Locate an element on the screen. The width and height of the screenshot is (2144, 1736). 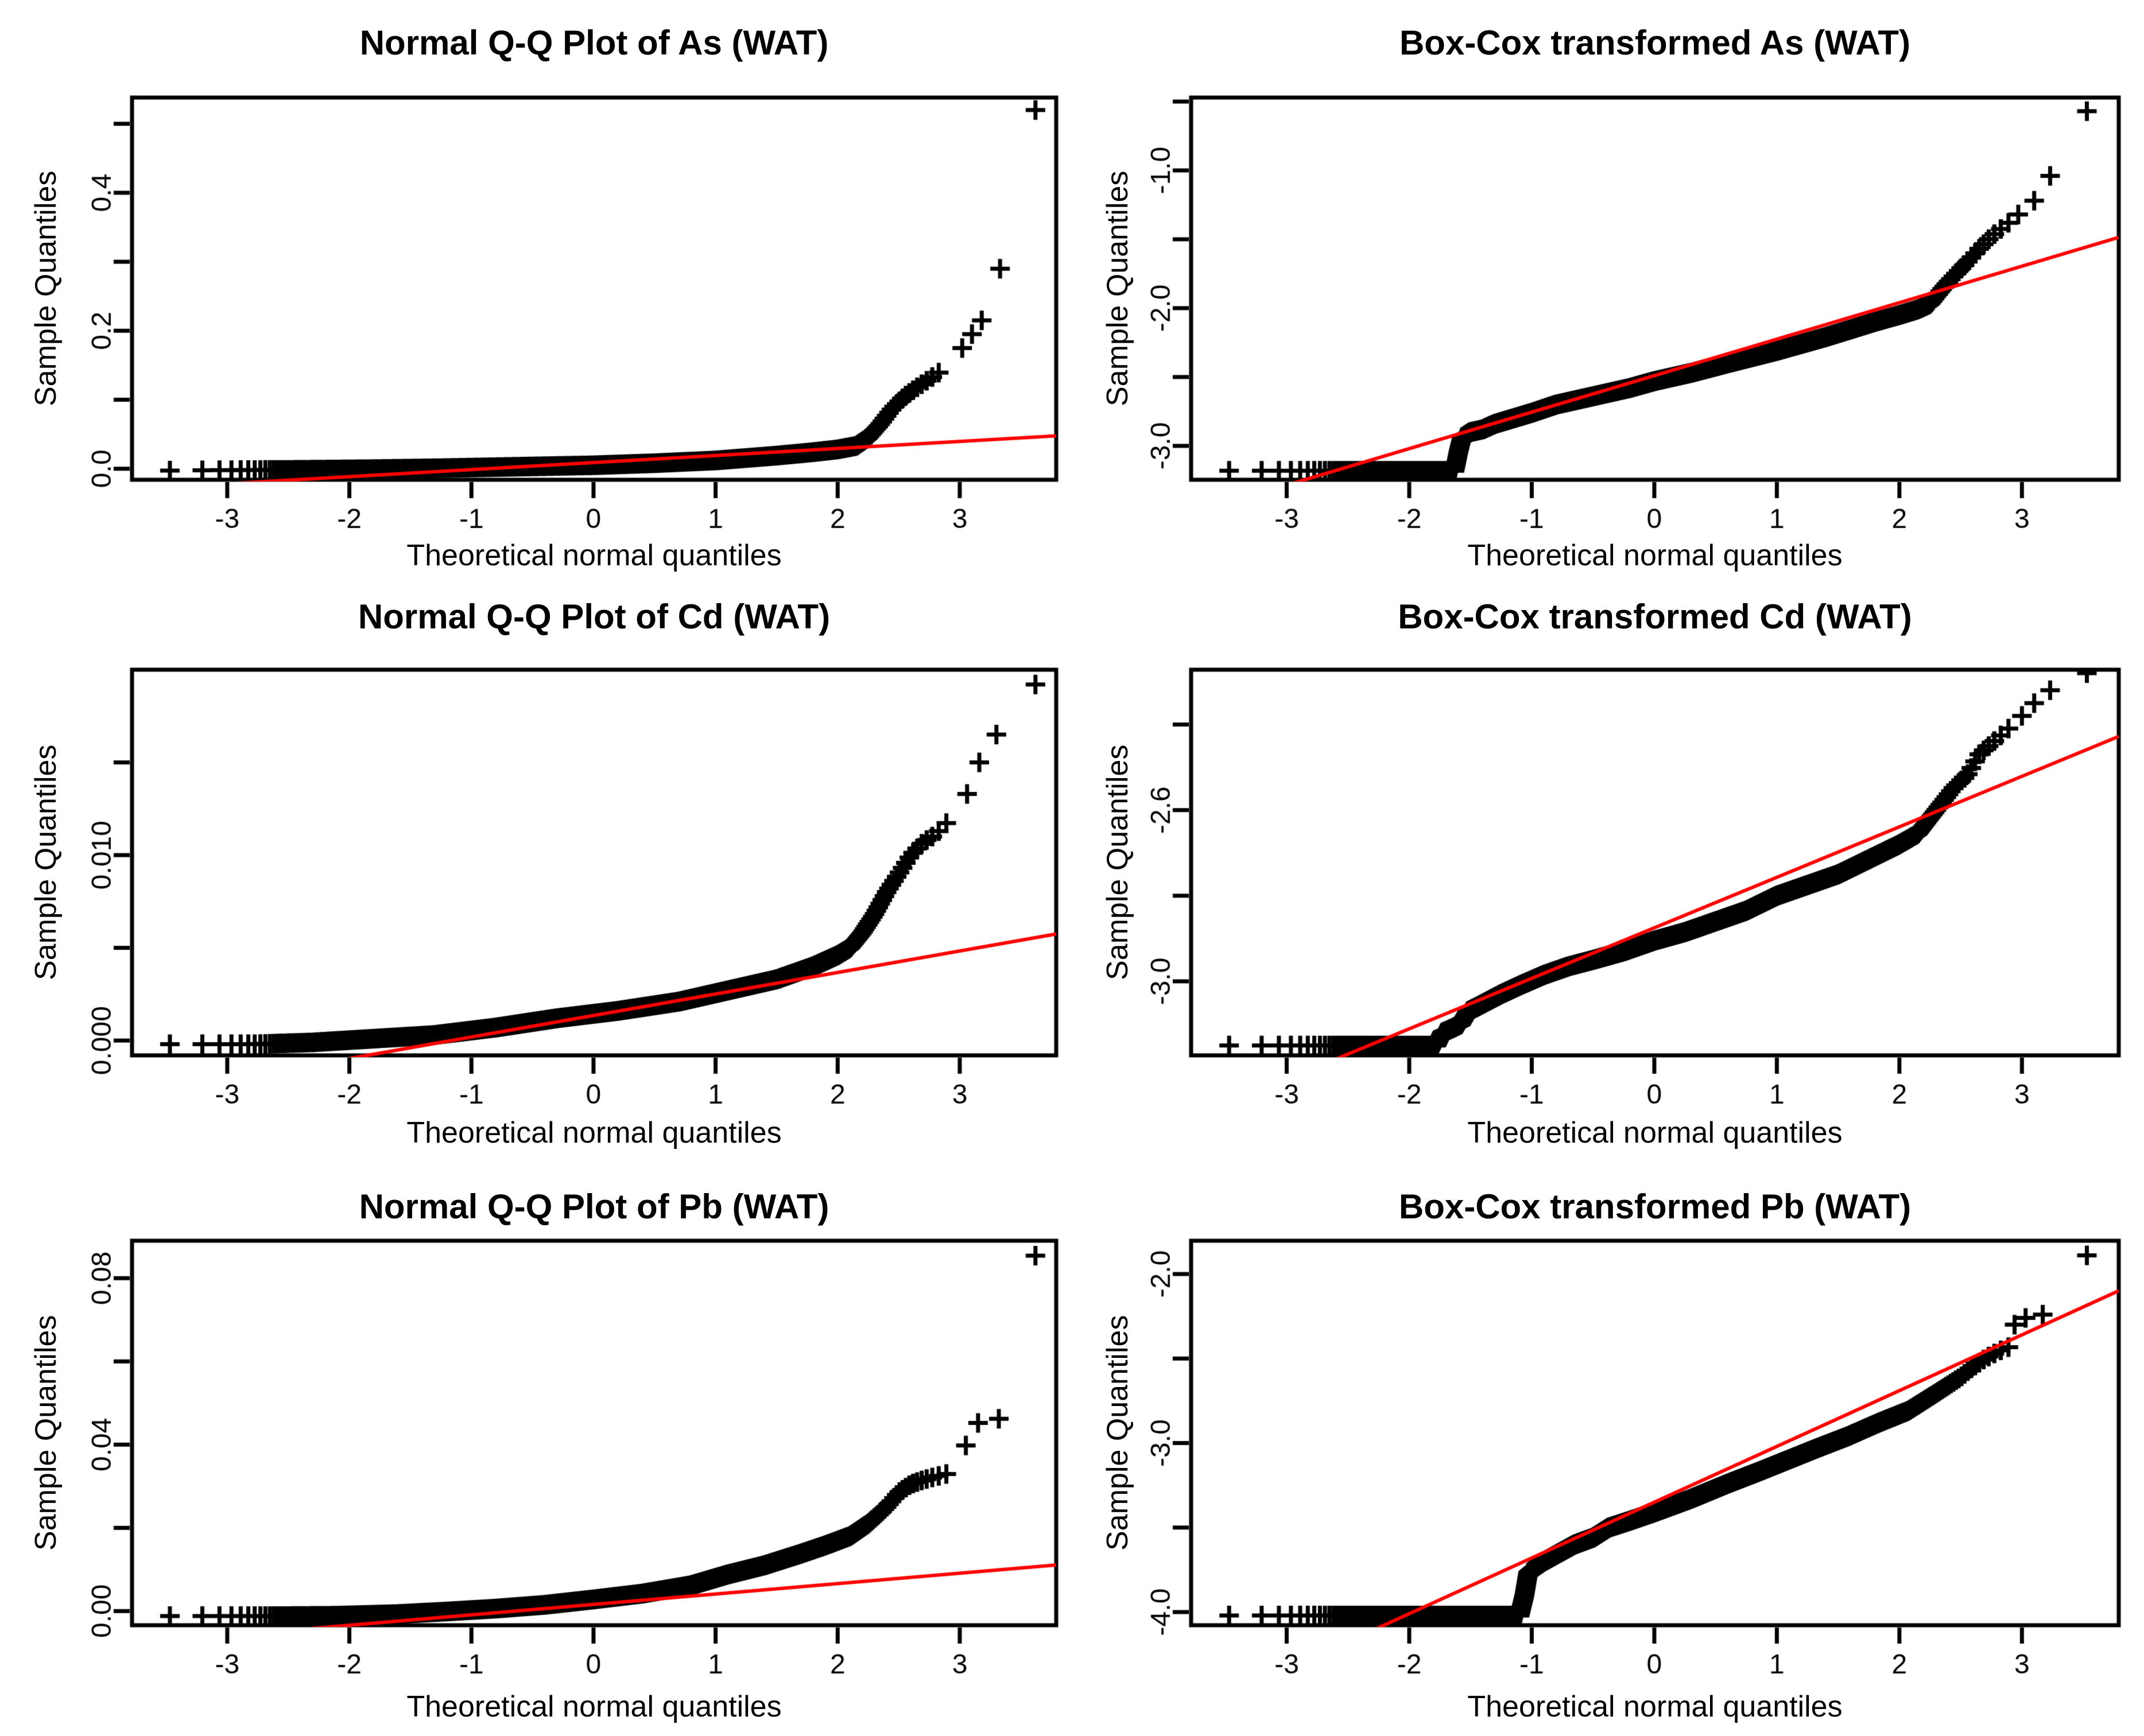
plot-title: Normal Q-Q Plot of As (WAT) is located at coordinates (594, 43).